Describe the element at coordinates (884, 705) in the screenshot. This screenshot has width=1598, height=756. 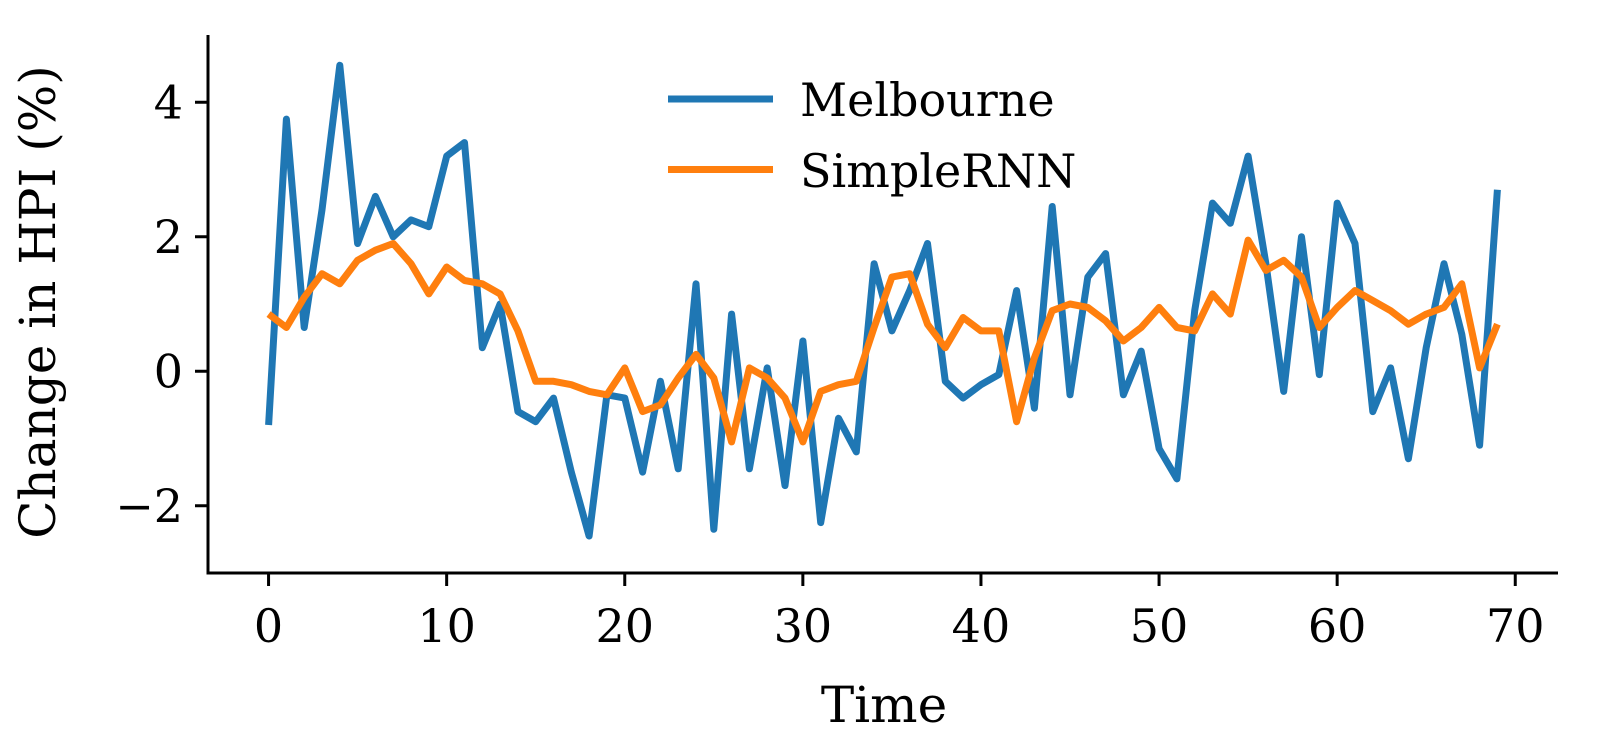
I see `x-axis-label: Time` at that location.